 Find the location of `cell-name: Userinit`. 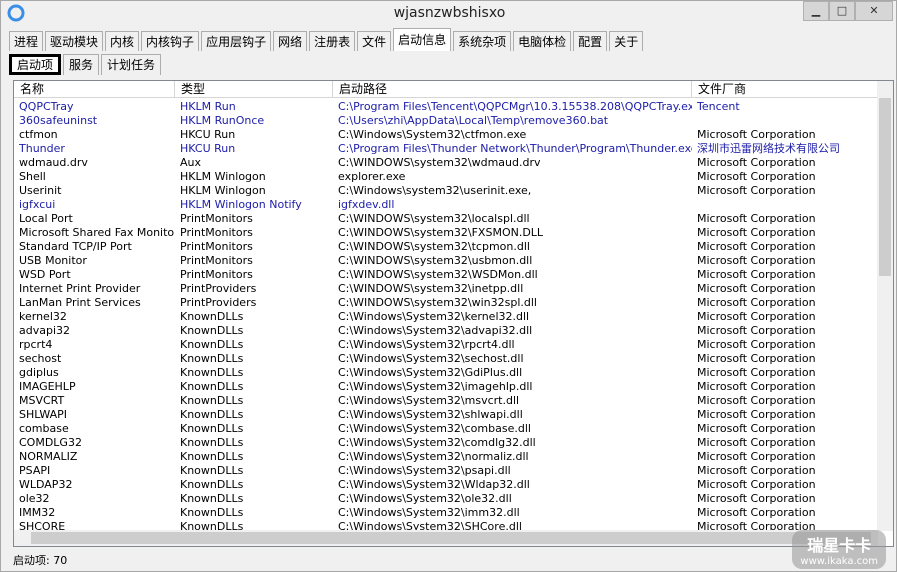

cell-name: Userinit is located at coordinates (40, 190).